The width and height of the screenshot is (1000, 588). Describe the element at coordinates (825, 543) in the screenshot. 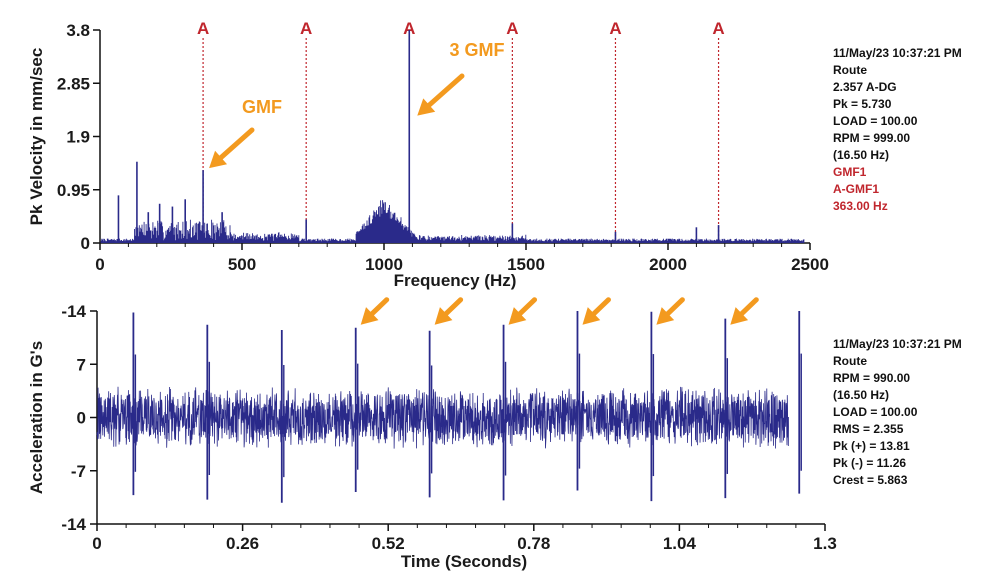

I see `x-tick-label: 1.3` at that location.